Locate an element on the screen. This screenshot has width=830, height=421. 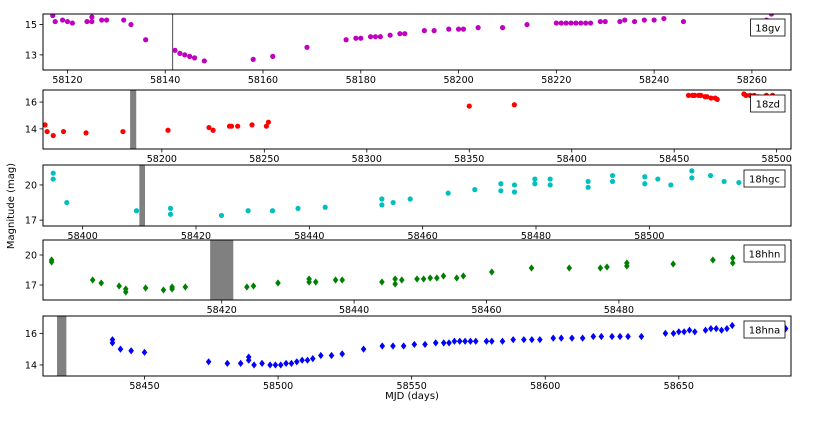
x-tick-label: 58420 is located at coordinates (222, 310).